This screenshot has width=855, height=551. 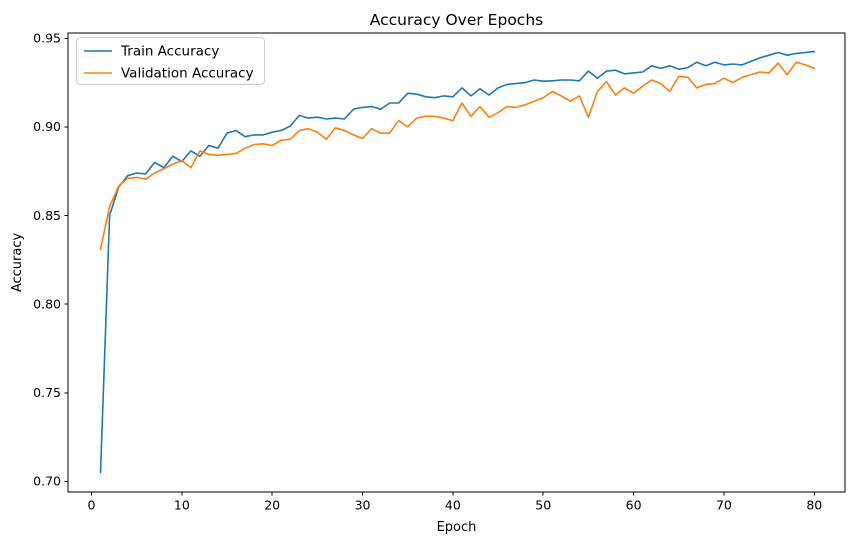 I want to click on x-tick-label: 80, so click(x=814, y=505).